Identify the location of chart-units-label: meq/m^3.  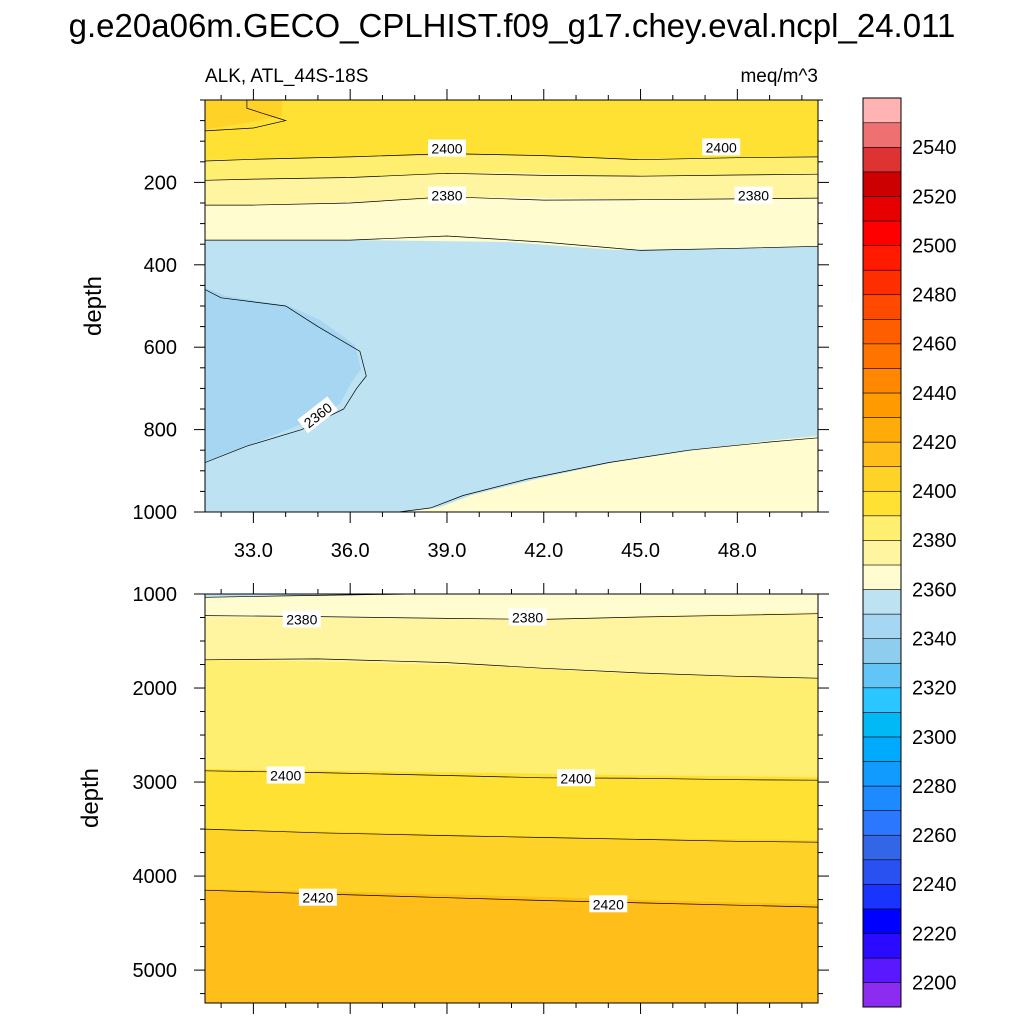
(779, 76).